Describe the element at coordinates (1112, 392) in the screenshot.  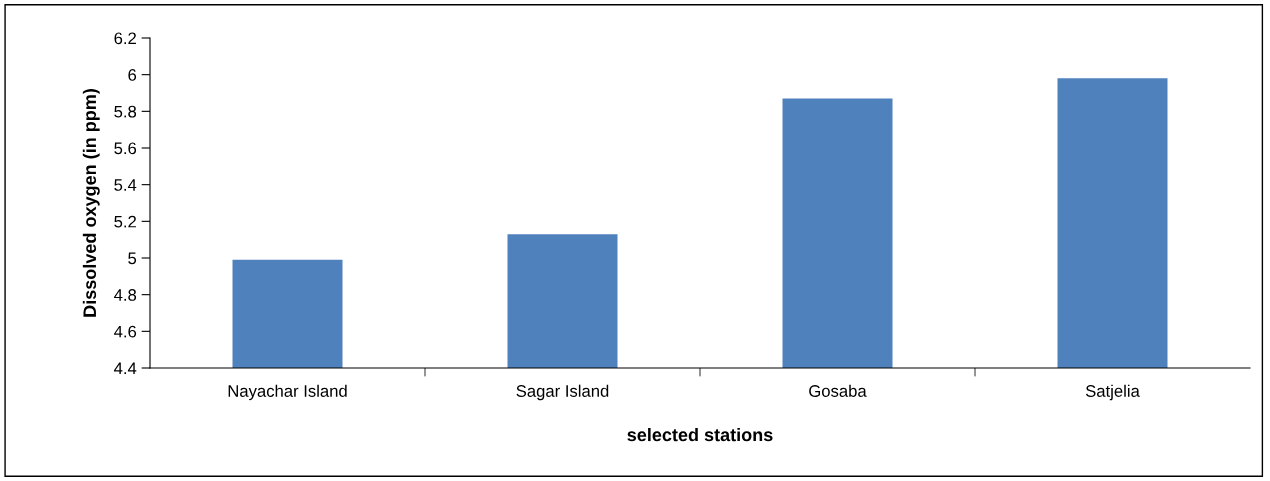
I see `x-tick-label: Satjelia` at that location.